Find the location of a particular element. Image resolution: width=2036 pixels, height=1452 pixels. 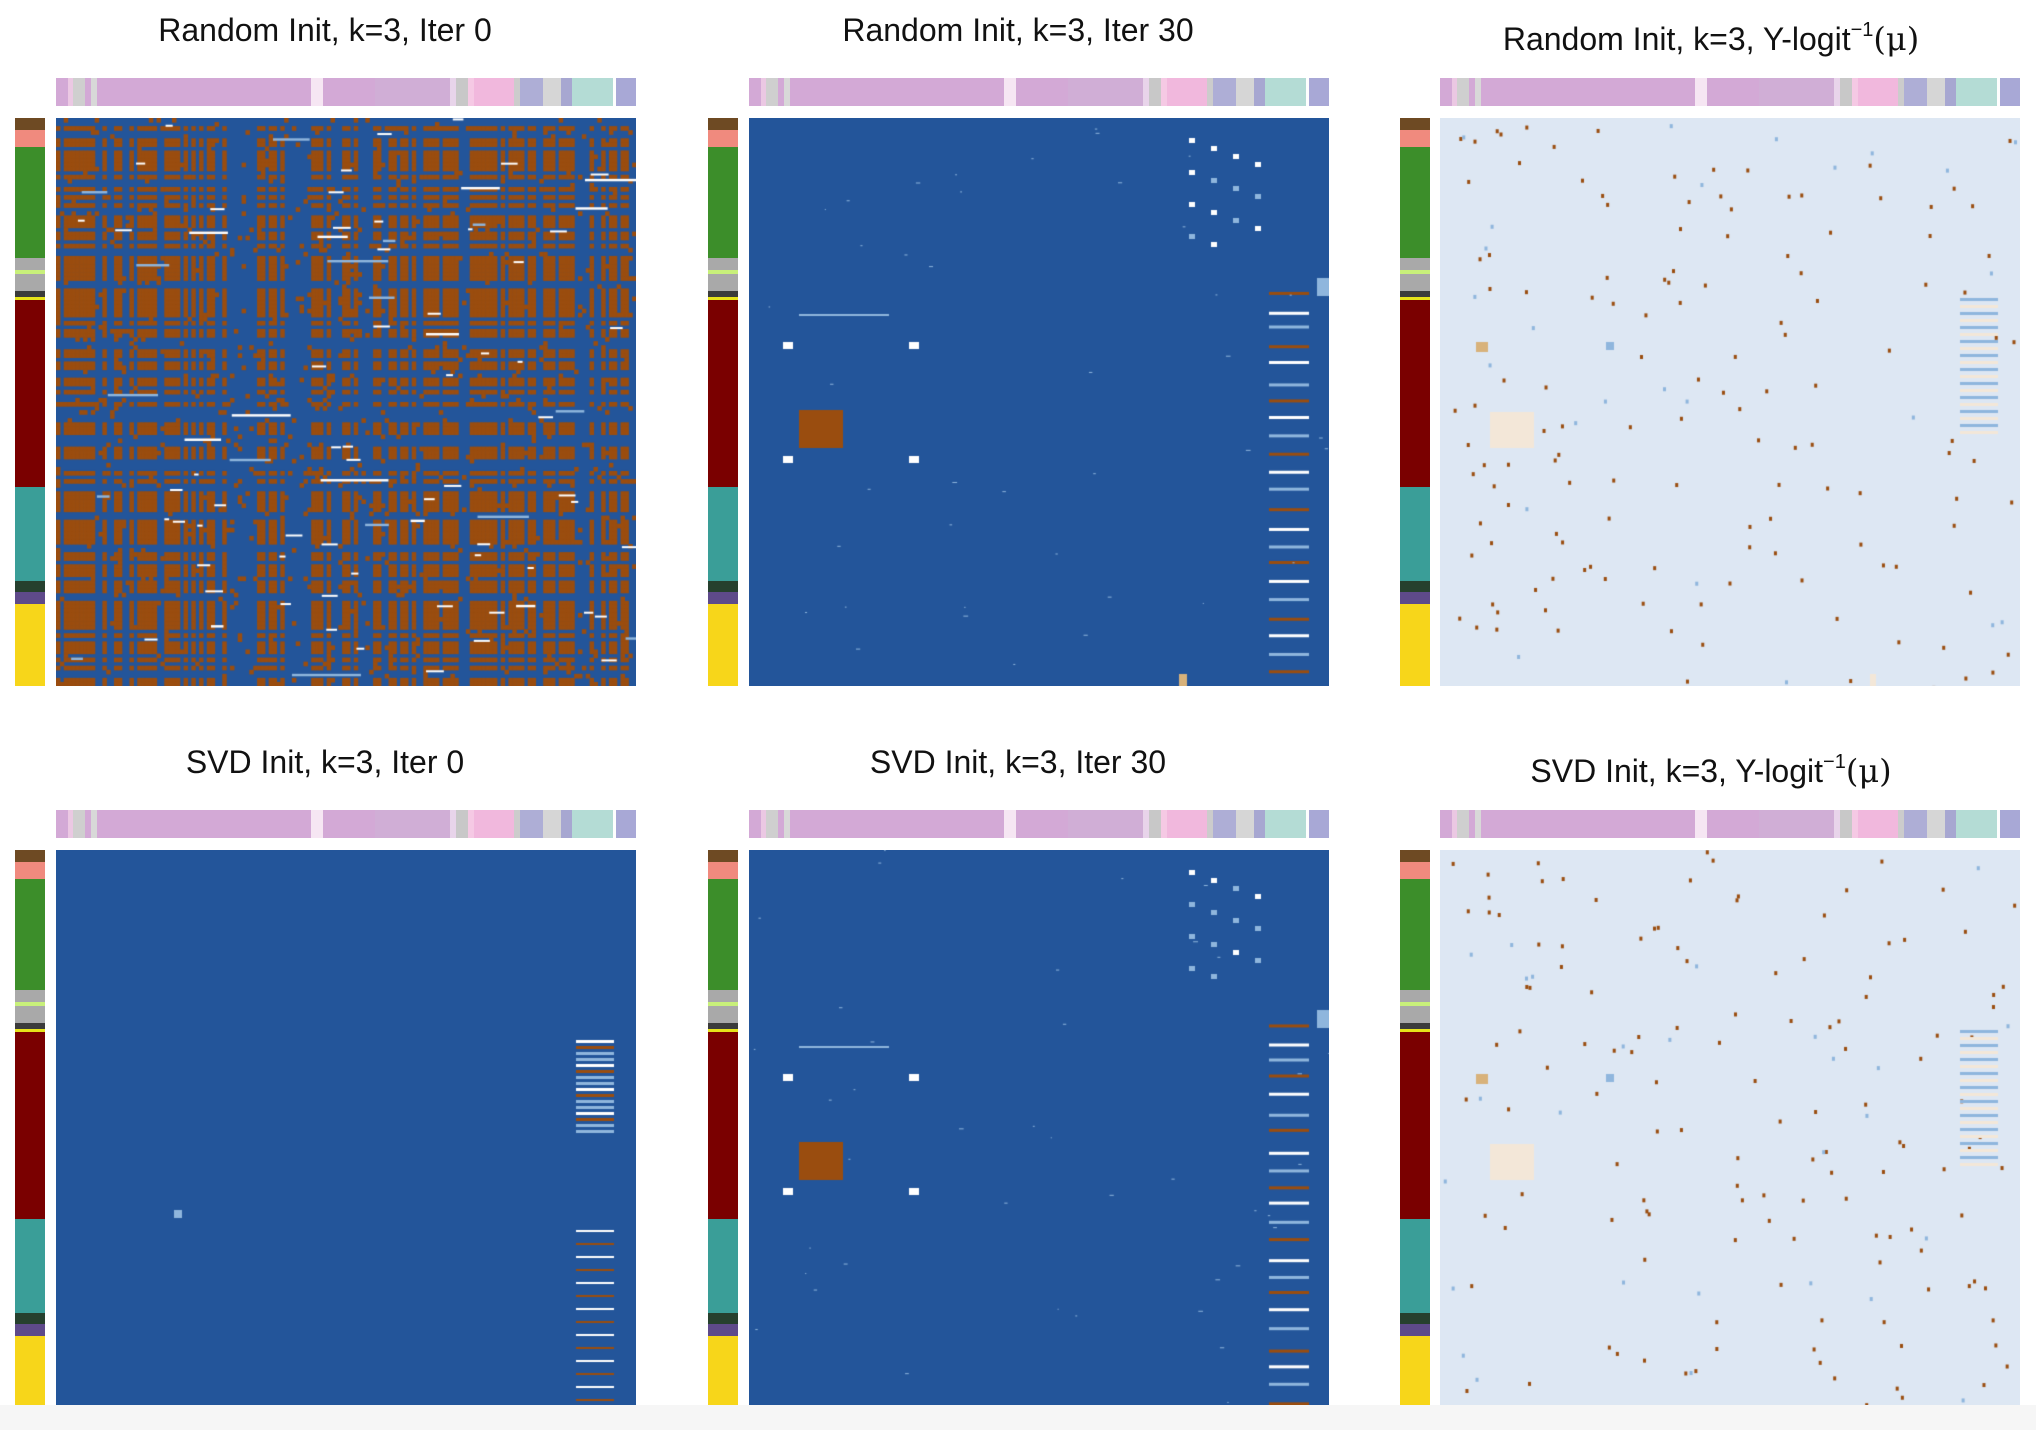

panel-title: SVD Init, k=3, Iter 30 is located at coordinates (1018, 762).